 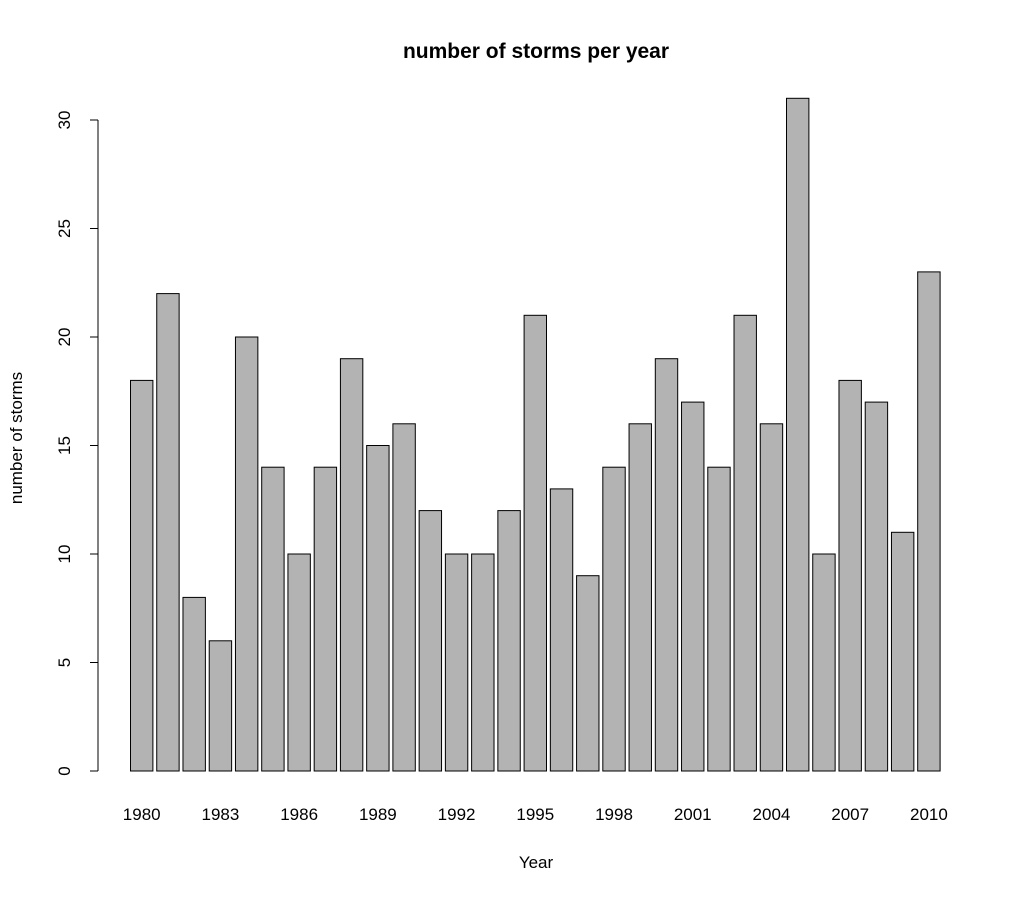 What do you see at coordinates (876, 586) in the screenshot?
I see `bar-2008` at bounding box center [876, 586].